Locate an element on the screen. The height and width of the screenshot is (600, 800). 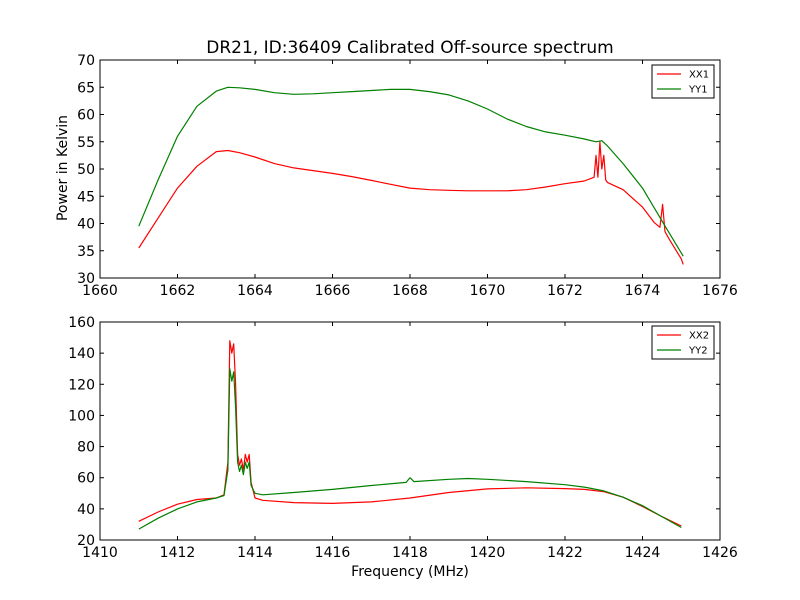
x-tick-label-1418: 1418 is located at coordinates (410, 553).